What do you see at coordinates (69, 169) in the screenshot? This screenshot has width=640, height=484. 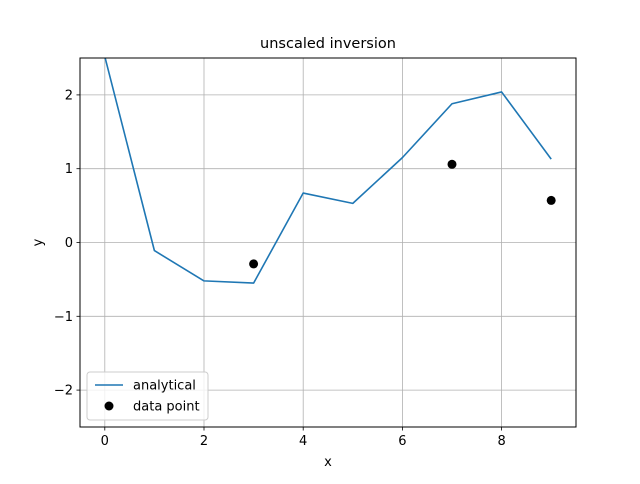 I see `y-tick-label: 1` at bounding box center [69, 169].